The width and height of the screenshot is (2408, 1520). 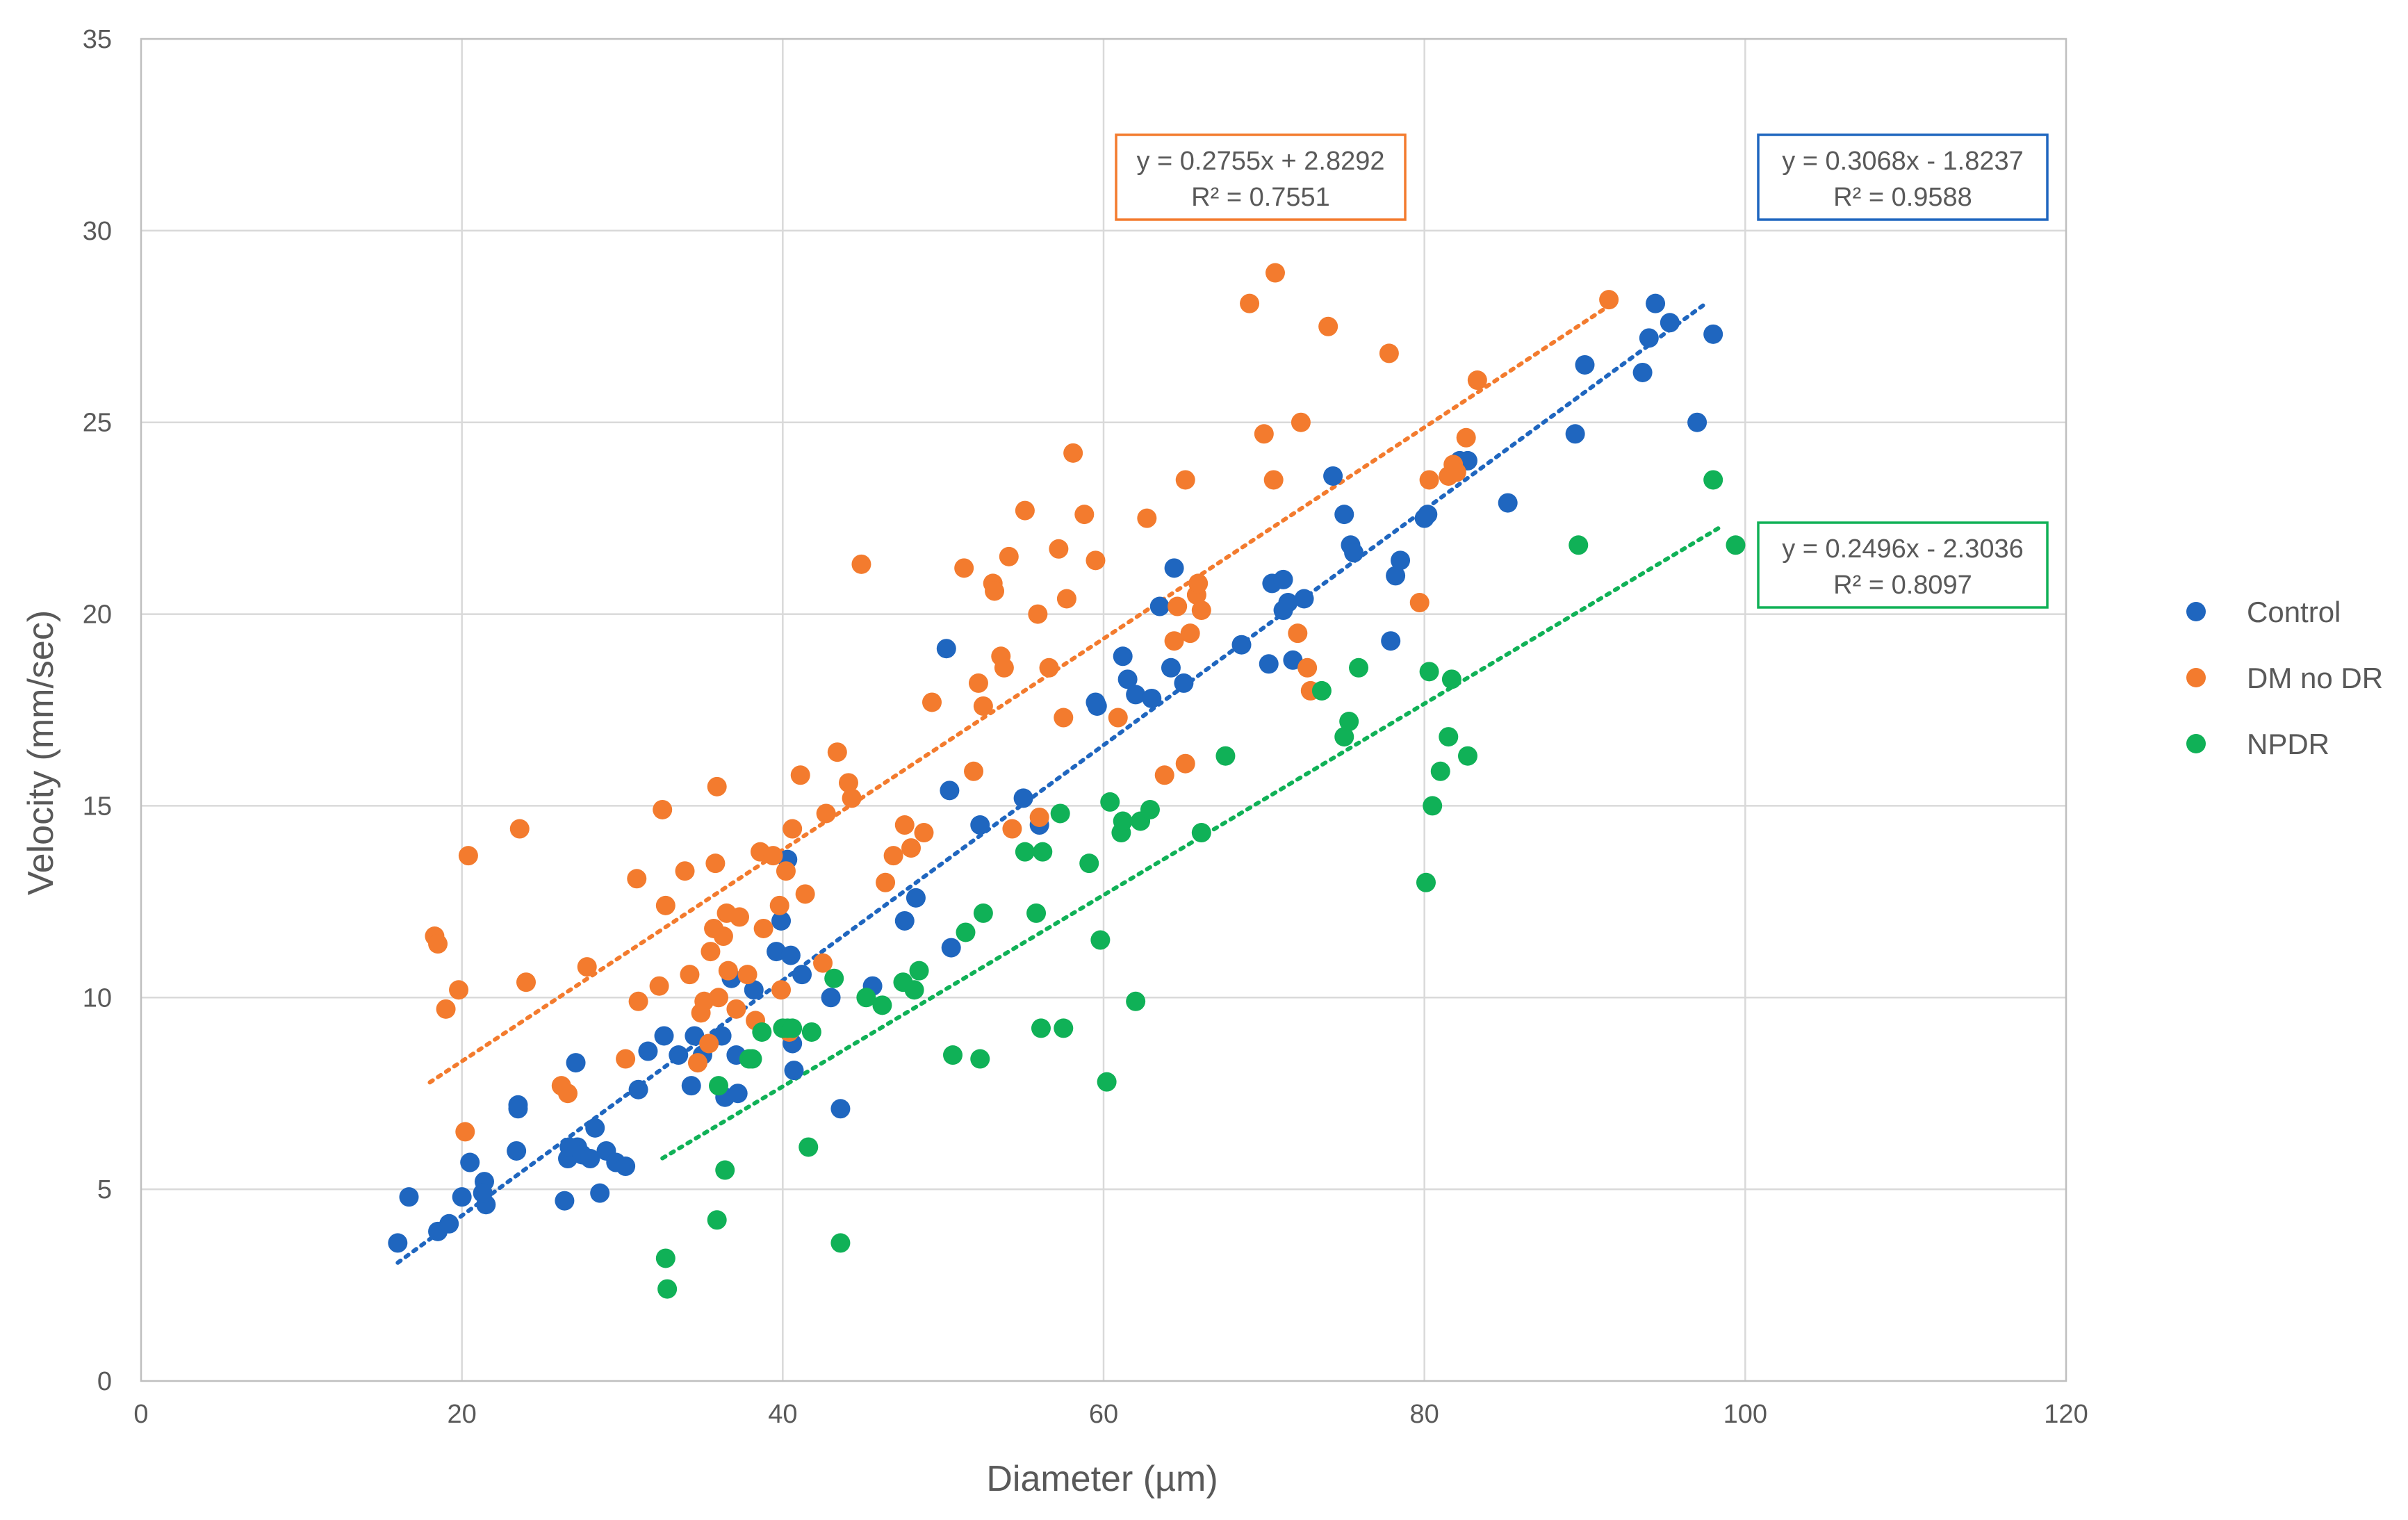 I want to click on x-tick-label: 120, so click(x=2066, y=1414).